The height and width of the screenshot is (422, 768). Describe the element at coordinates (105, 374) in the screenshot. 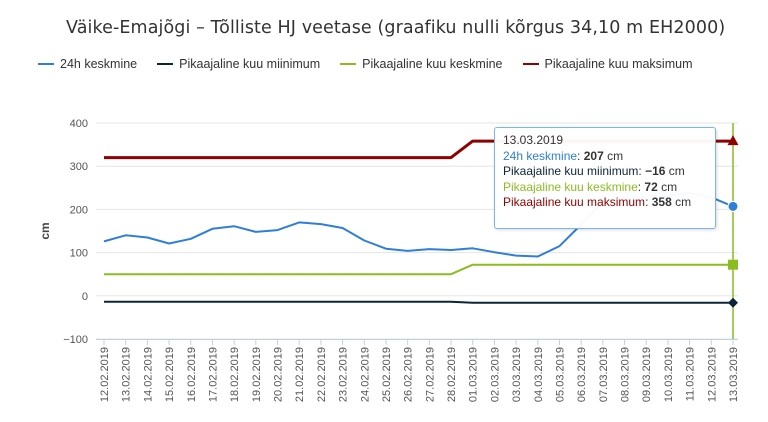

I see `x-tick-label: 12.02.2019` at that location.